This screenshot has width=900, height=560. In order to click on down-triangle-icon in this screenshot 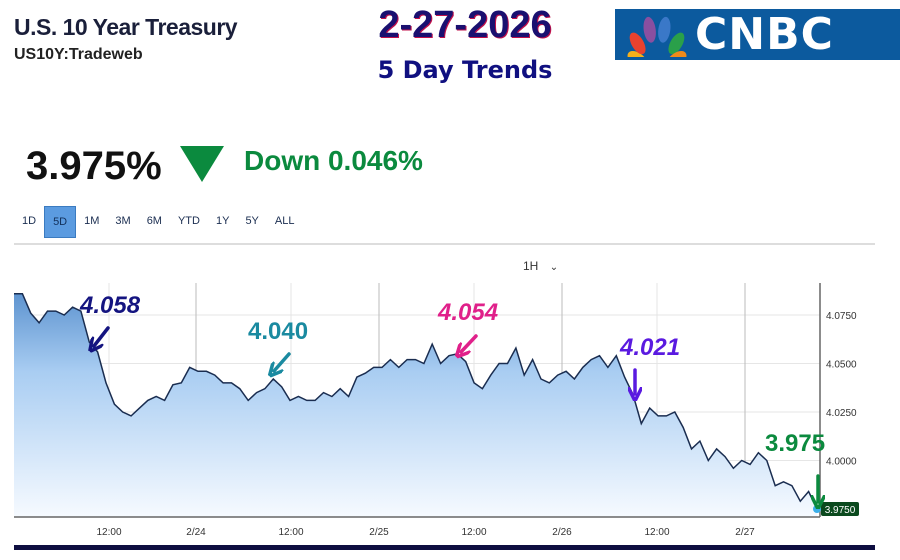, I will do `click(202, 164)`.